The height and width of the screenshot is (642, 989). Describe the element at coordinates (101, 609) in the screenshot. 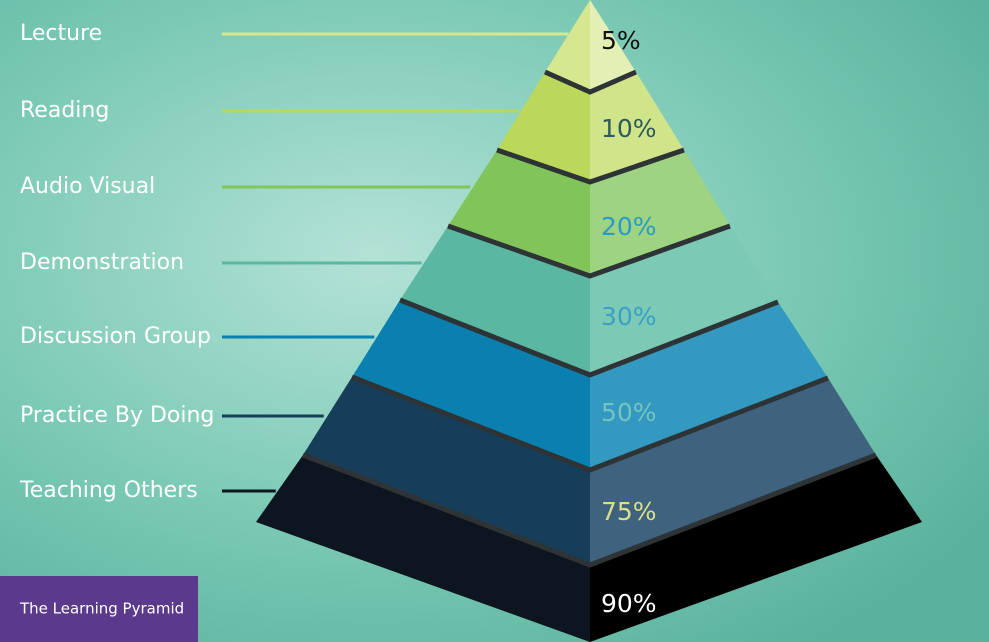

I see `caption: The Learning Pyramid` at that location.